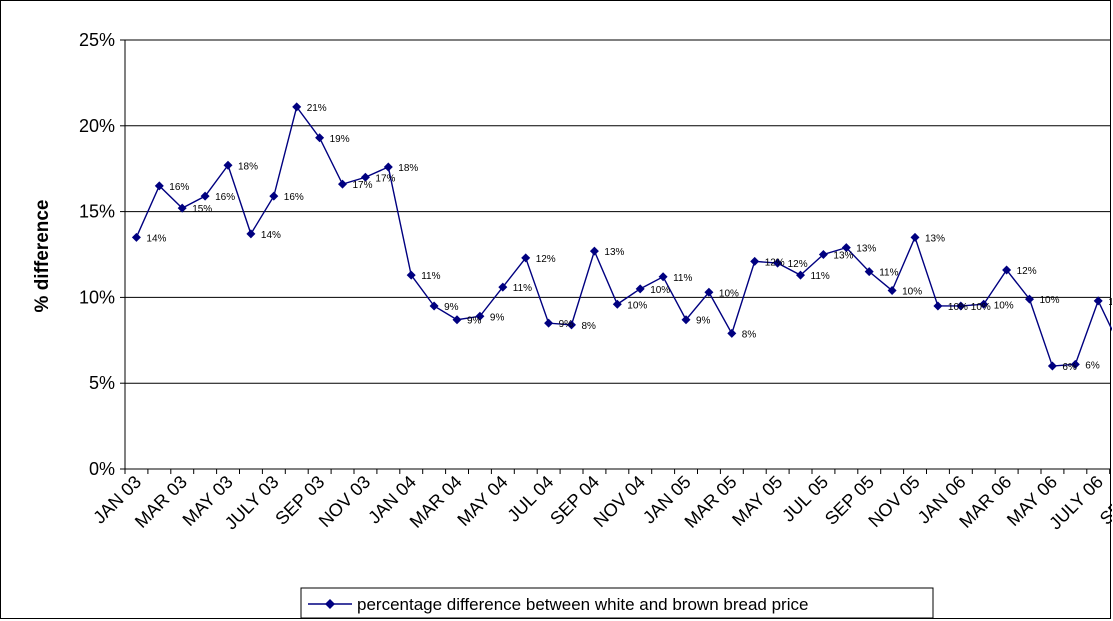 The width and height of the screenshot is (1113, 621). Describe the element at coordinates (97, 212) in the screenshot. I see `y-tick-label: 15%` at that location.